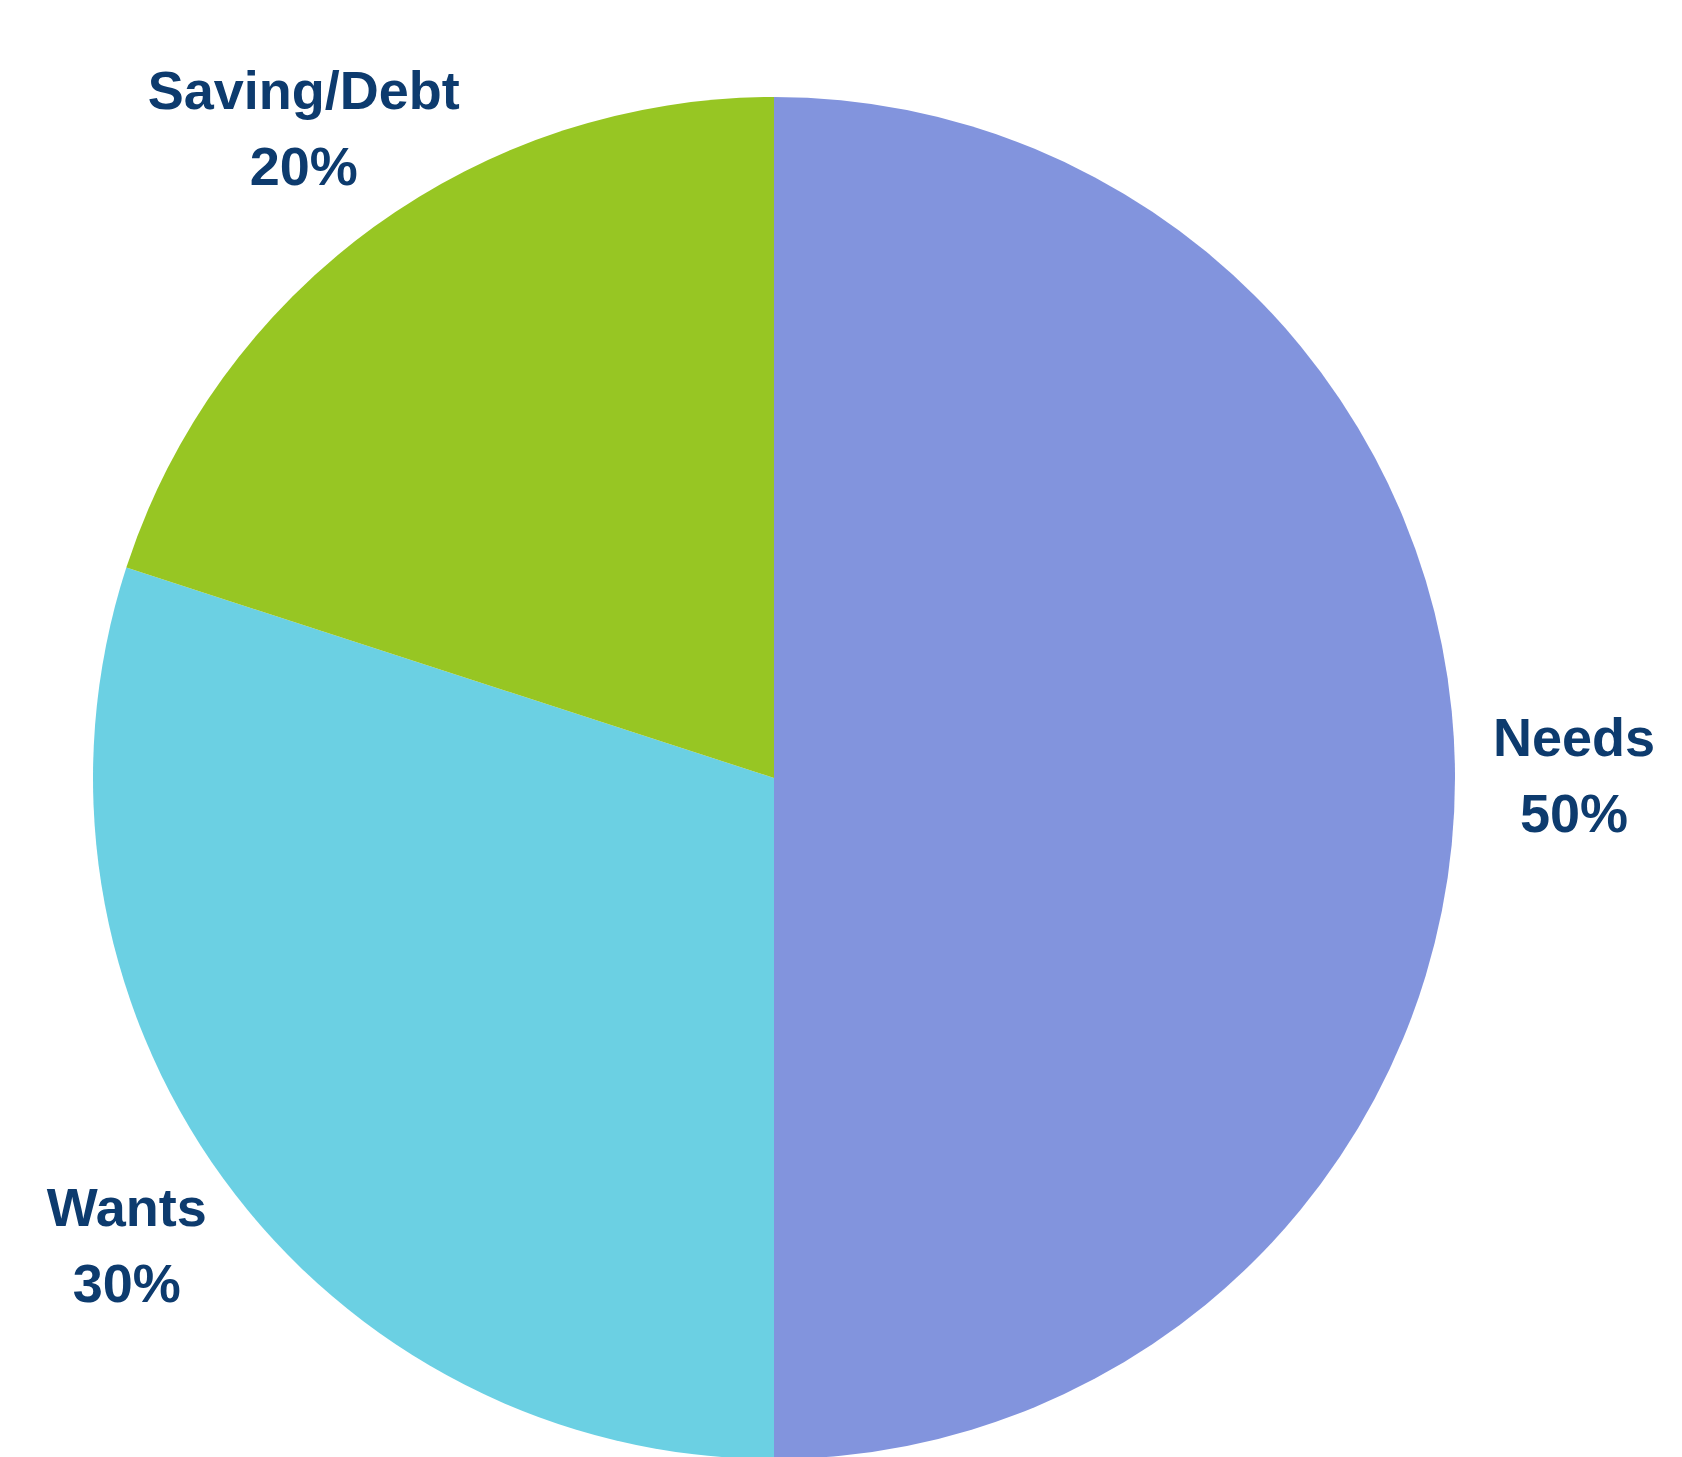  What do you see at coordinates (303, 165) in the screenshot?
I see `data-label: 20%` at bounding box center [303, 165].